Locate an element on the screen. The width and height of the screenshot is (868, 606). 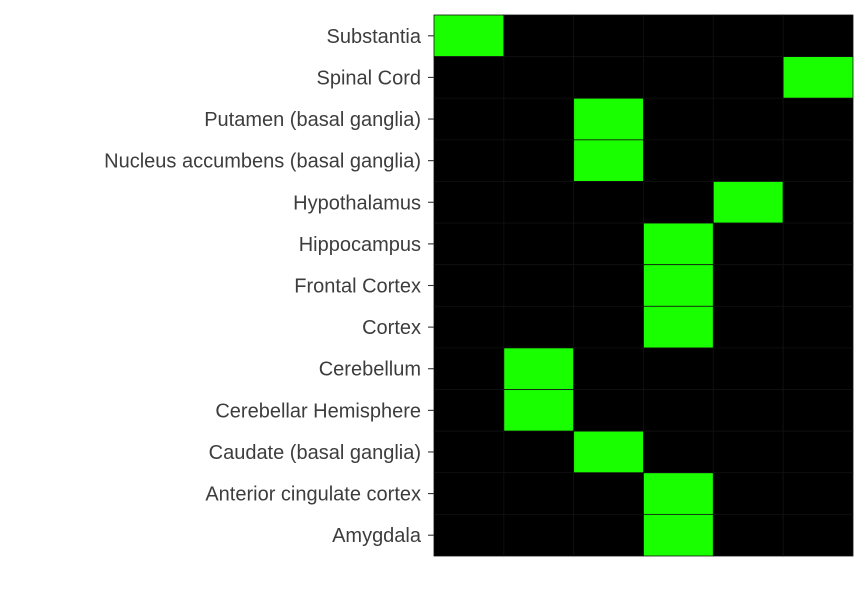
y-axis-tick-label: Anterior cingulate cortex is located at coordinates (313, 495).